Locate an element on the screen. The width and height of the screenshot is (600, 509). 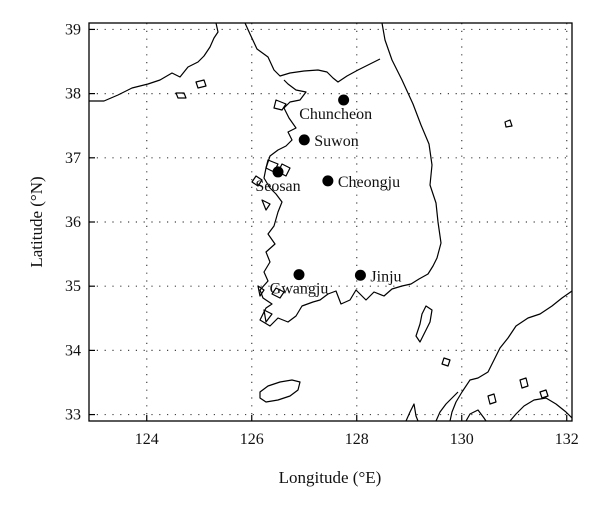
y-tick-label-37: 37 is located at coordinates (73, 158).